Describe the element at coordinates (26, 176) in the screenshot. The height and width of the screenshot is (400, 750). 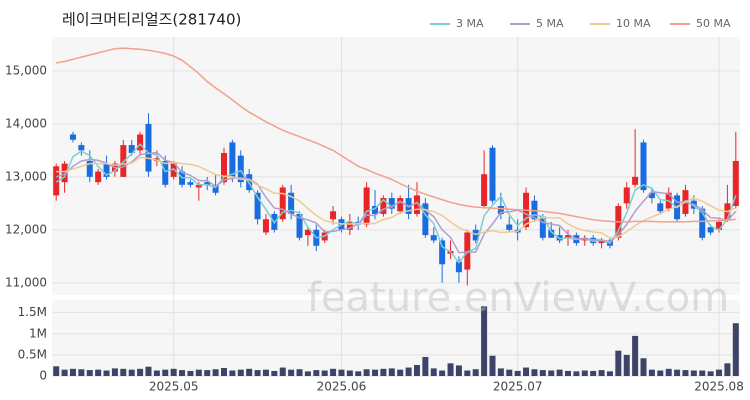
I see `y-tick-label: 13,000` at that location.